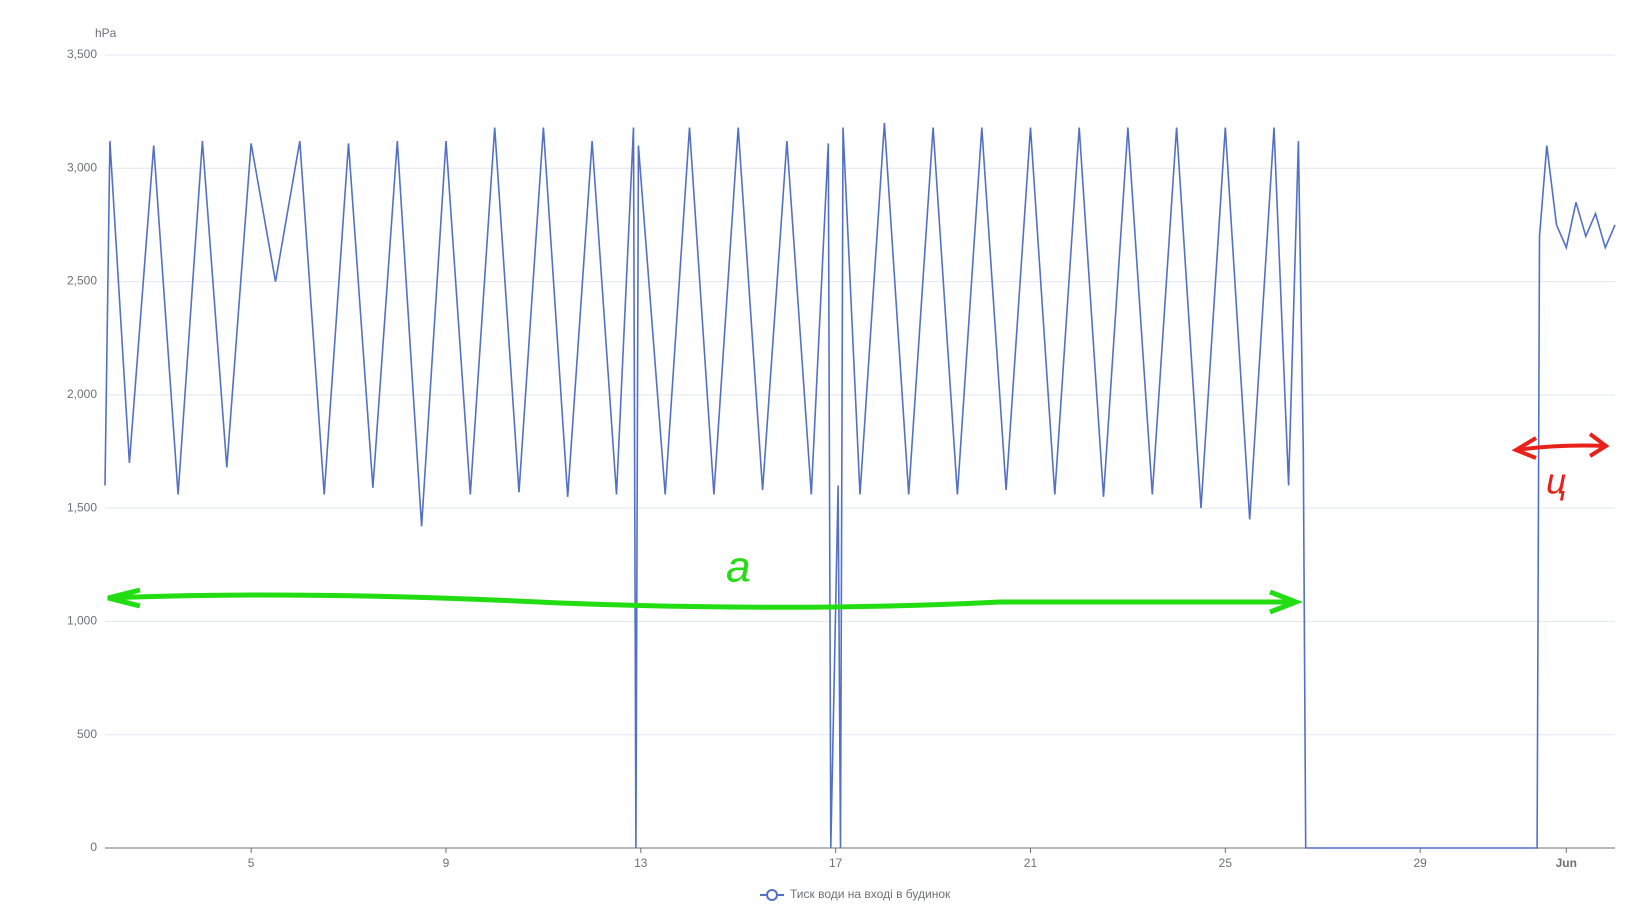  Describe the element at coordinates (1226, 863) in the screenshot. I see `x-tick-label: 25` at that location.